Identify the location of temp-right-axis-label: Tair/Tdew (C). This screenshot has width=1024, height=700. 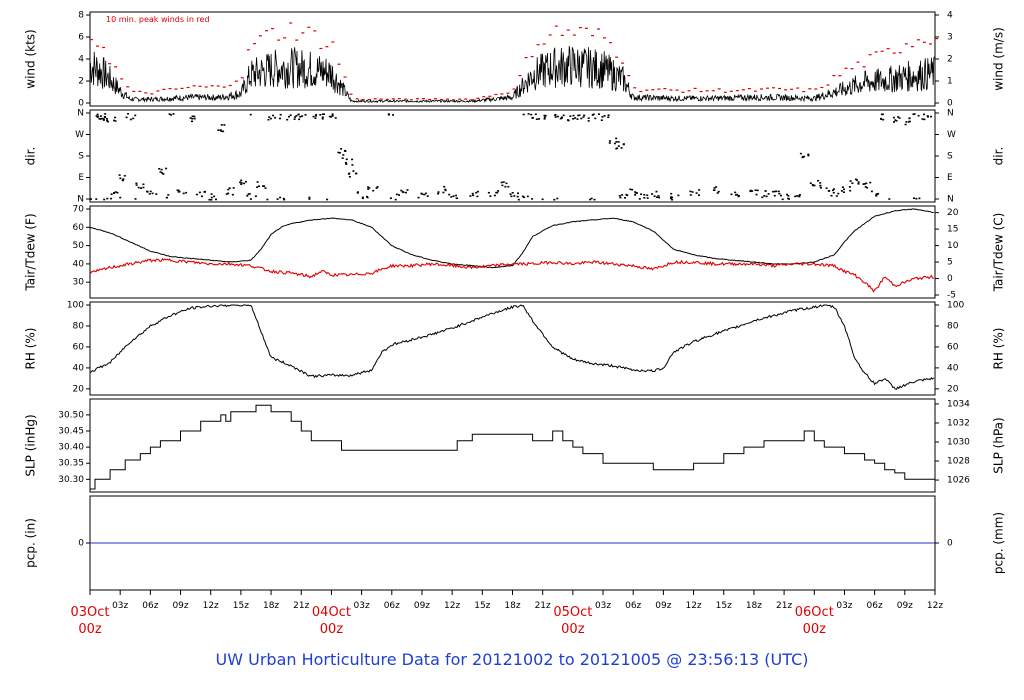
(999, 253).